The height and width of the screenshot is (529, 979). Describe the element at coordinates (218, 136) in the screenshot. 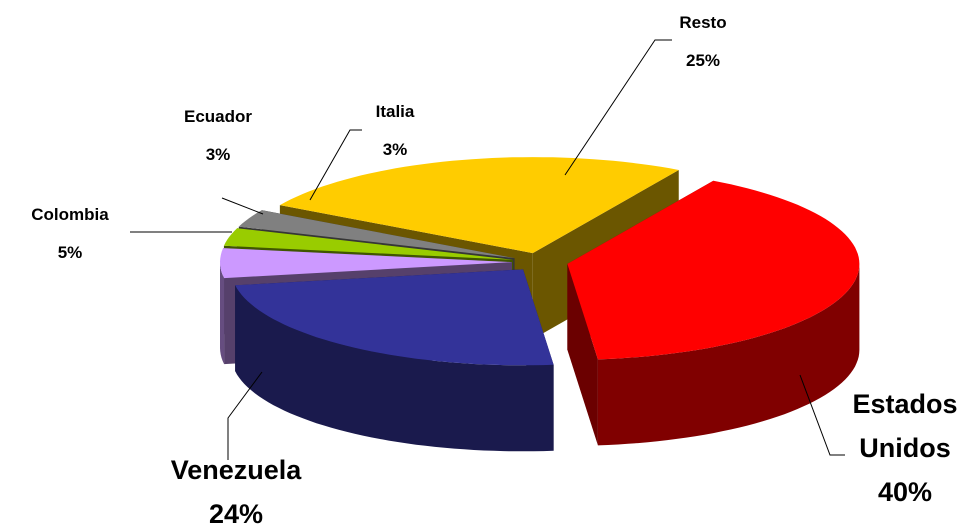

I see `data-label: Ecuador 3%` at that location.